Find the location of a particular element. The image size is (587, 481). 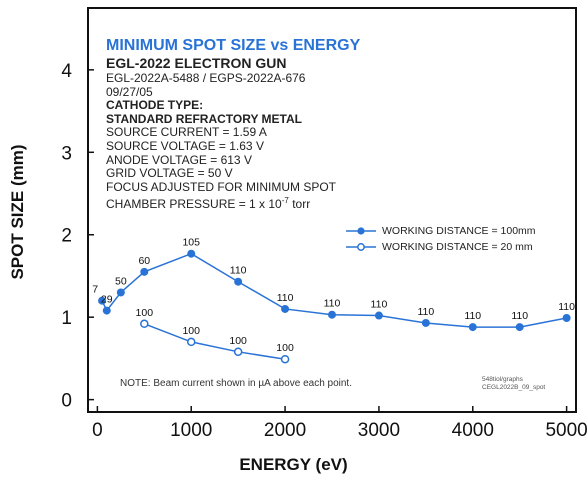

file-stamp: 548tiol/graphs CEGL2022B_09_spot is located at coordinates (513, 384).